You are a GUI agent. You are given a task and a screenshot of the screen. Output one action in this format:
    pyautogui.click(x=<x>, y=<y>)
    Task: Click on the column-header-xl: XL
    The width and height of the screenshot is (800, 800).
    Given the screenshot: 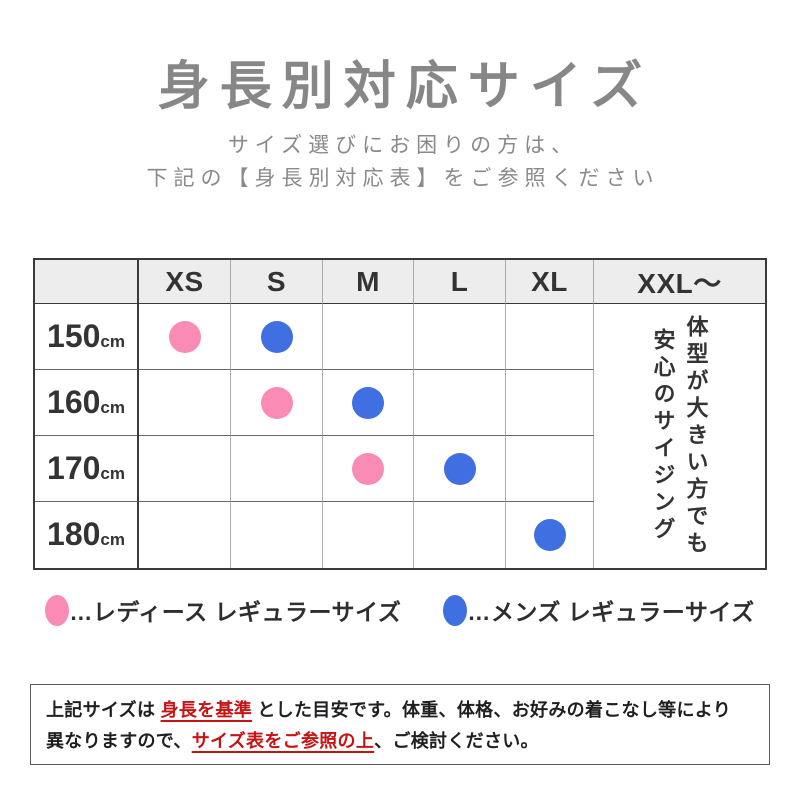 What is the action you would take?
    pyautogui.click(x=550, y=282)
    